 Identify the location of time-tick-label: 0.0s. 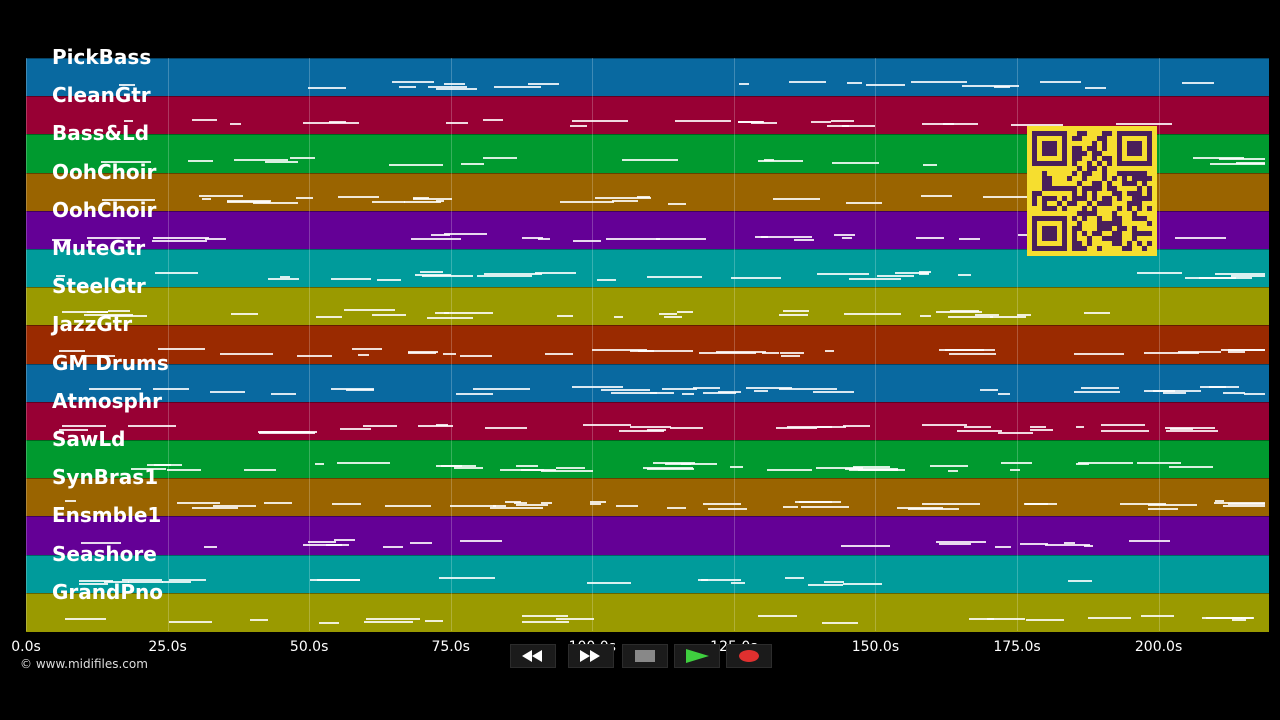
(26, 647).